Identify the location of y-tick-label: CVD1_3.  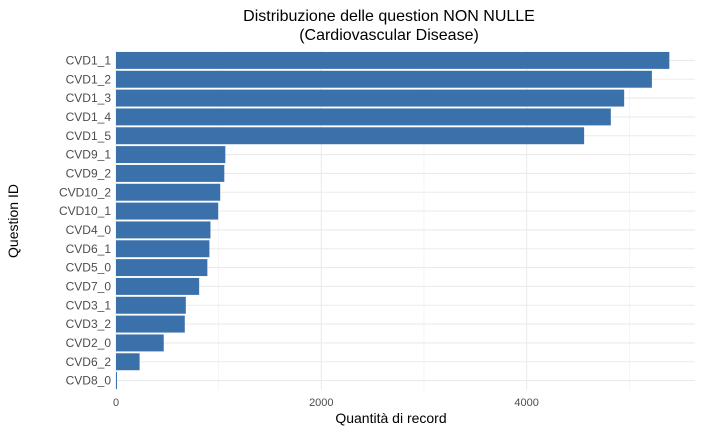
(89, 98).